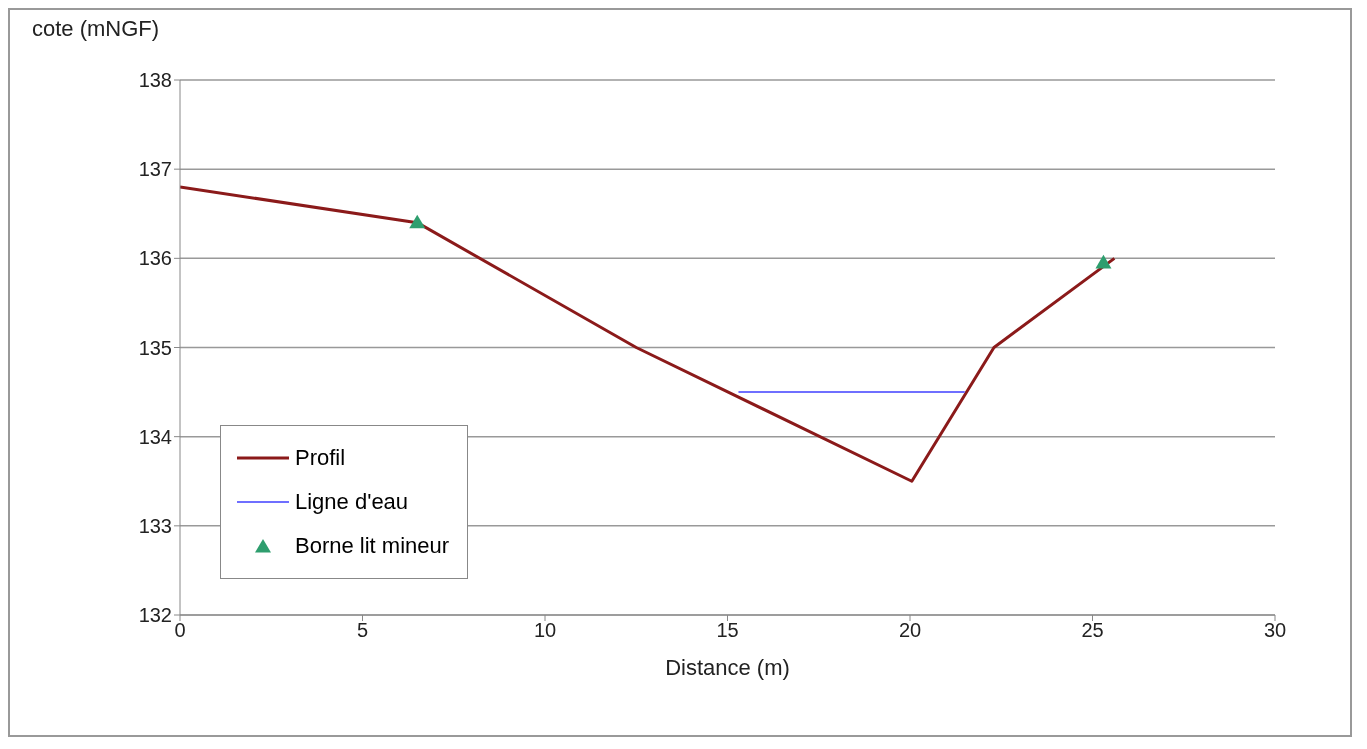 The image size is (1367, 749). Describe the element at coordinates (1275, 630) in the screenshot. I see `x-tick-label: 30` at that location.